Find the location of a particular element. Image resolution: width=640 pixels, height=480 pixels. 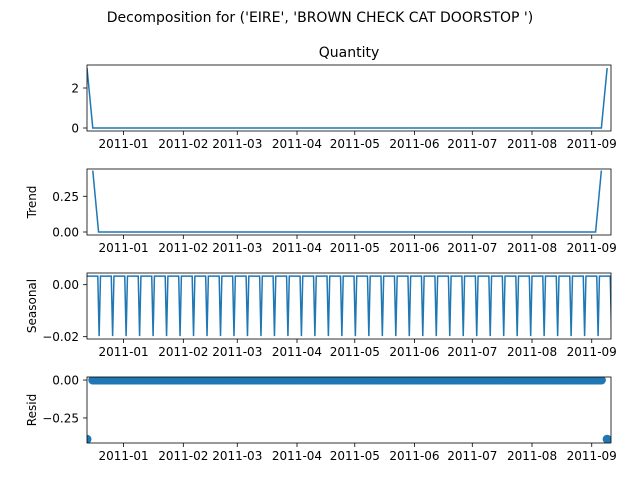

y-axis-label: Resid is located at coordinates (32, 410).